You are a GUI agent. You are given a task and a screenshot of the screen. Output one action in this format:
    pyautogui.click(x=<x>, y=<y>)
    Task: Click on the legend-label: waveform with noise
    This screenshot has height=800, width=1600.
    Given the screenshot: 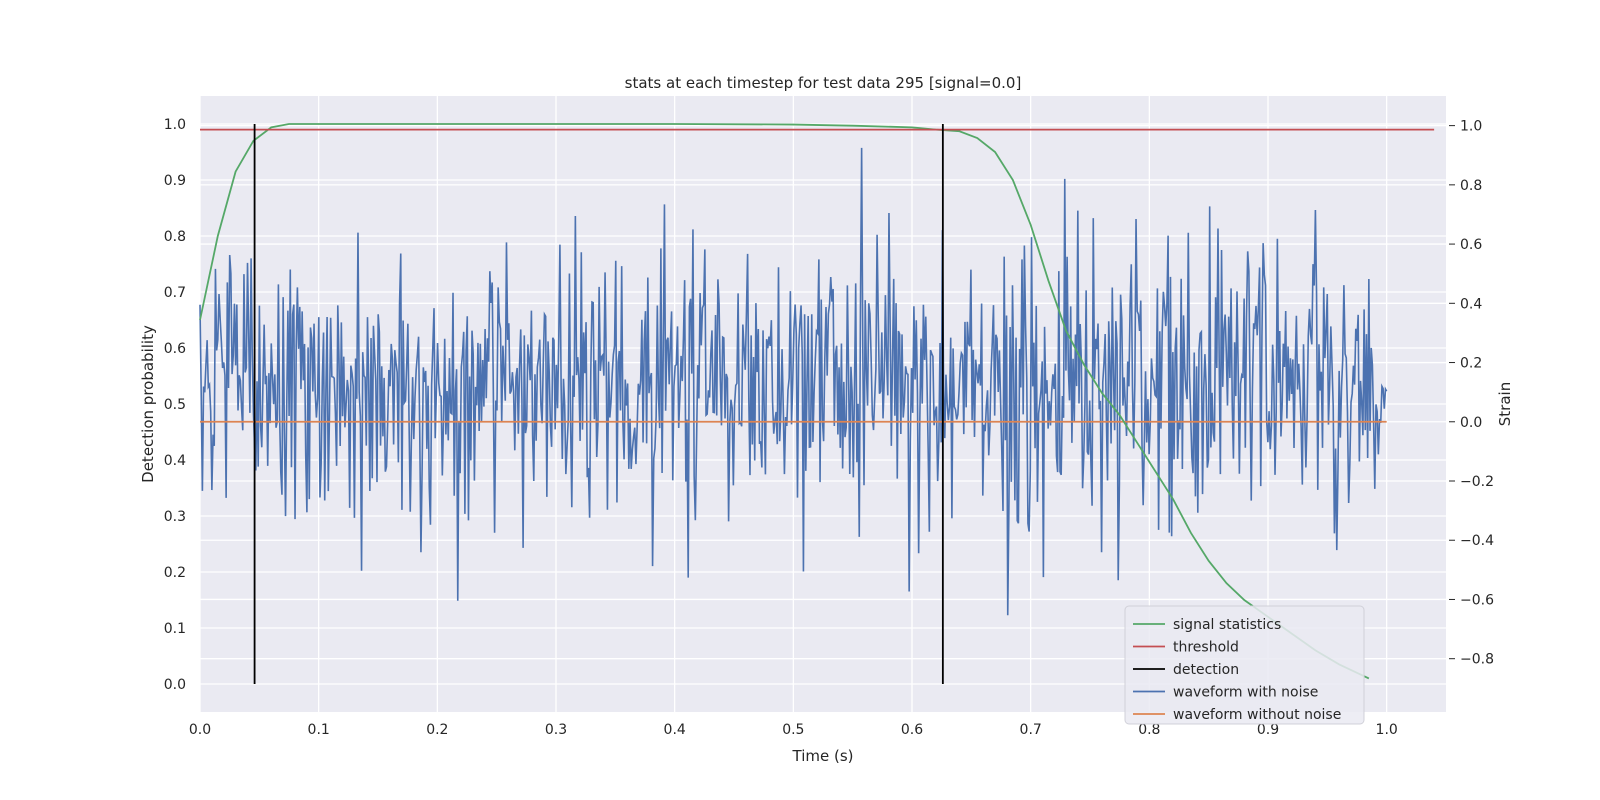 What is the action you would take?
    pyautogui.click(x=1245, y=693)
    